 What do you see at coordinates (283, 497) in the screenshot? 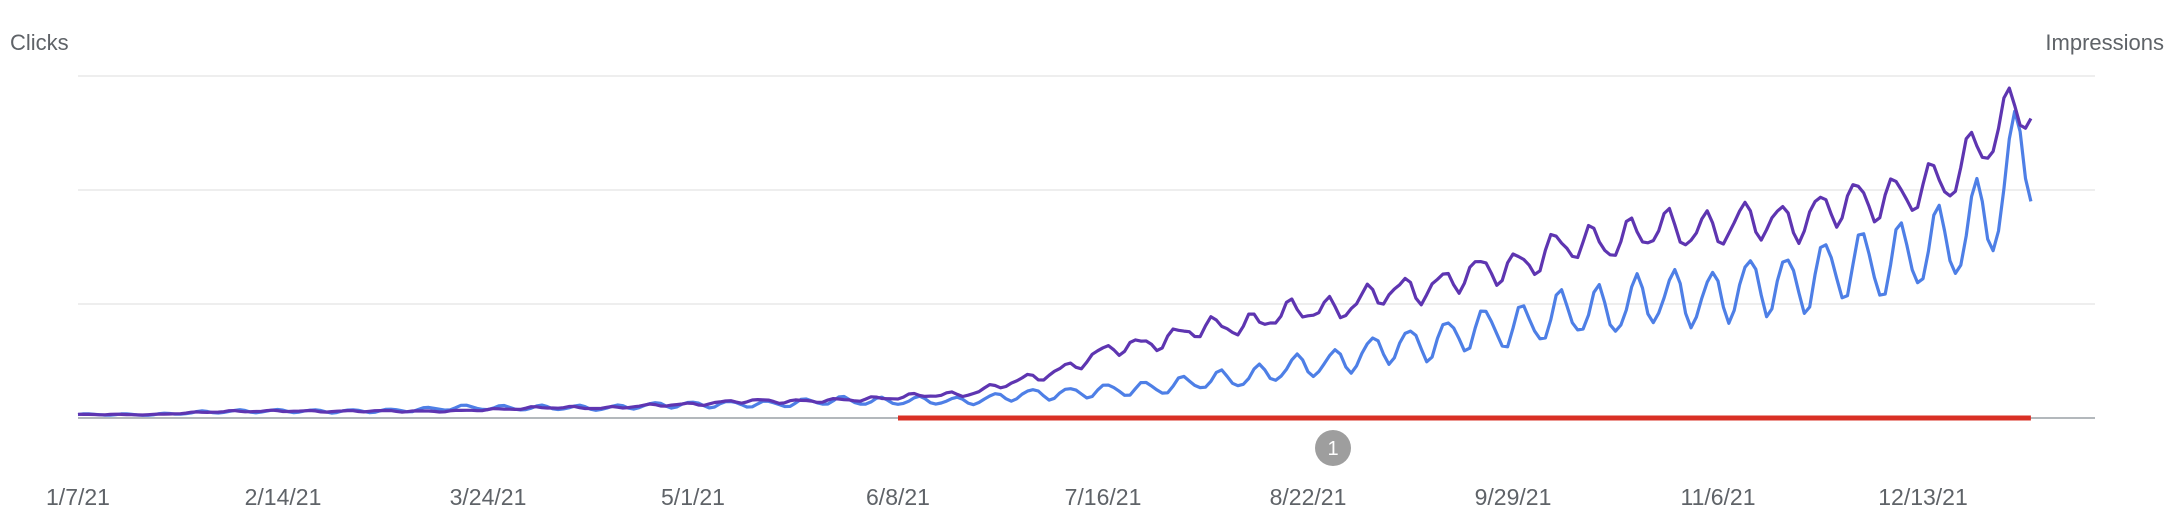
I see `x-tick-label: 2/14/21` at bounding box center [283, 497].